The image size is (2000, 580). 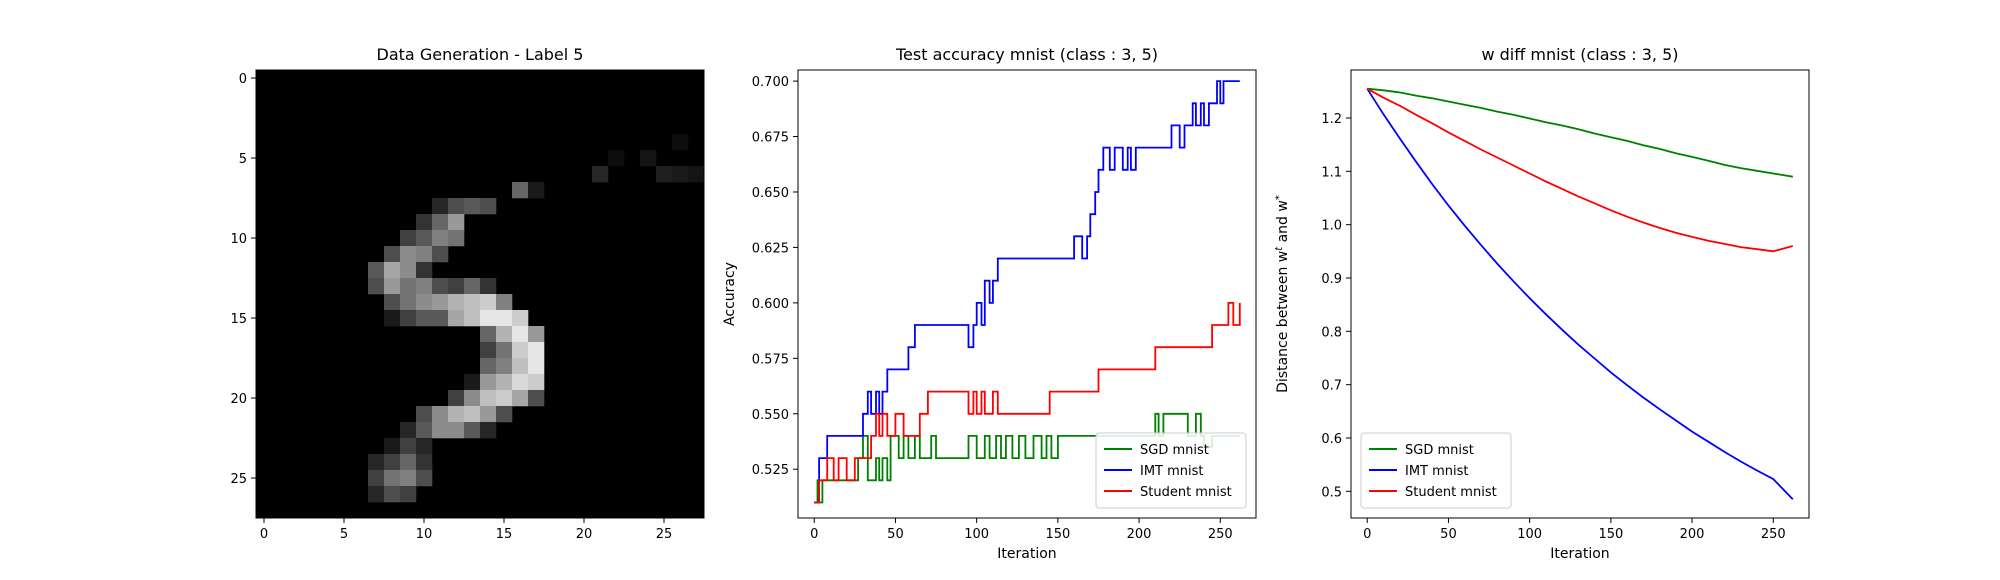 What do you see at coordinates (238, 399) in the screenshot?
I see `y-tick-label: 20` at bounding box center [238, 399].